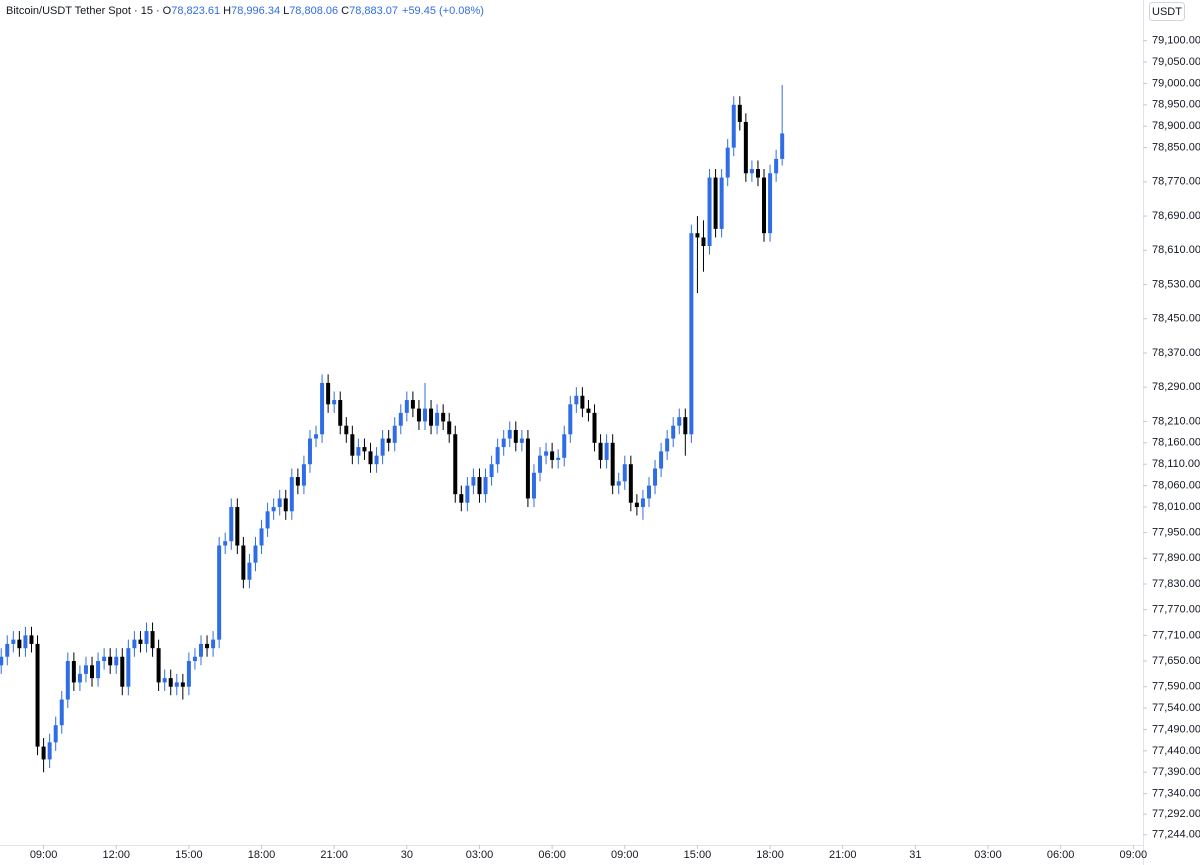 Image resolution: width=1200 pixels, height=865 pixels. Describe the element at coordinates (1176, 661) in the screenshot. I see `y-tick-label: 77,650.00` at that location.